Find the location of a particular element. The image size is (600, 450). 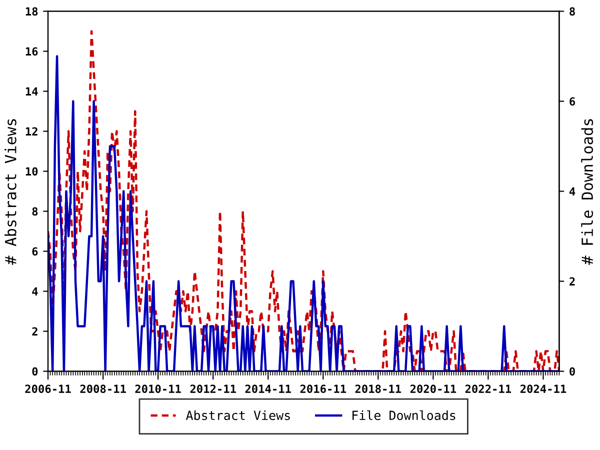

y-axis-title: # Abstract Views is located at coordinates (10, 192).